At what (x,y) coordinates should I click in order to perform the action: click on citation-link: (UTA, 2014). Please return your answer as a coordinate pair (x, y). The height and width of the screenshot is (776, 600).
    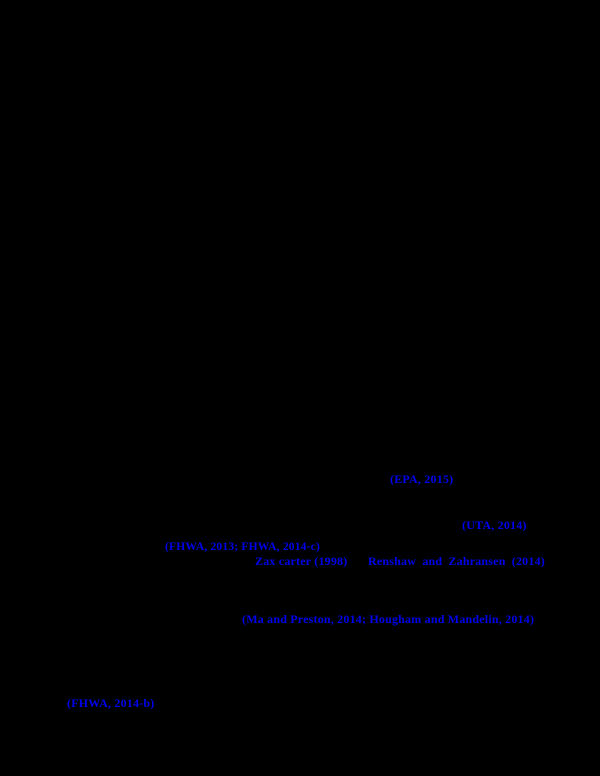
    Looking at the image, I should click on (494, 525).